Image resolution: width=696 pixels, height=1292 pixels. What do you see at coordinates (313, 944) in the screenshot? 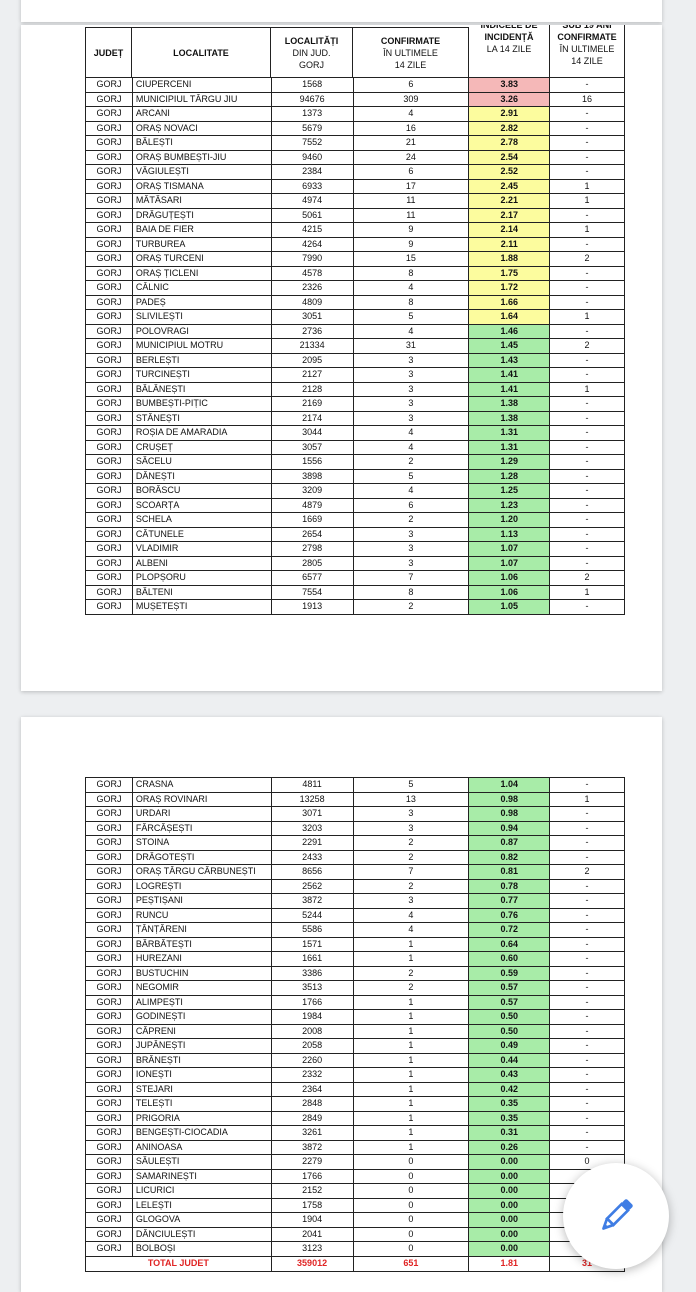
I see `cell-populatie: 1571` at bounding box center [313, 944].